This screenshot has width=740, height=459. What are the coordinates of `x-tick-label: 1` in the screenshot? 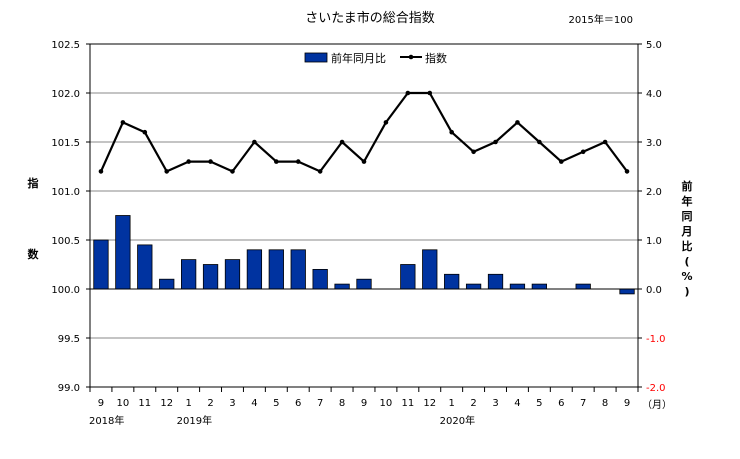 It's located at (188, 403).